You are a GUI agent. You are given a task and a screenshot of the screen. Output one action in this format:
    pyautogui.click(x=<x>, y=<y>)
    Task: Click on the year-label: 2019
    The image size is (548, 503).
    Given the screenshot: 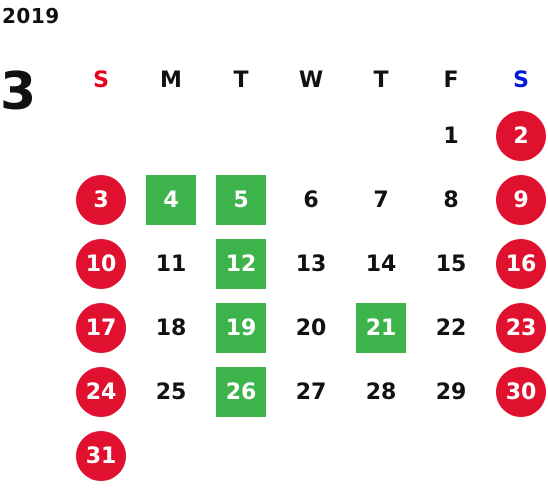 What is the action you would take?
    pyautogui.click(x=31, y=16)
    